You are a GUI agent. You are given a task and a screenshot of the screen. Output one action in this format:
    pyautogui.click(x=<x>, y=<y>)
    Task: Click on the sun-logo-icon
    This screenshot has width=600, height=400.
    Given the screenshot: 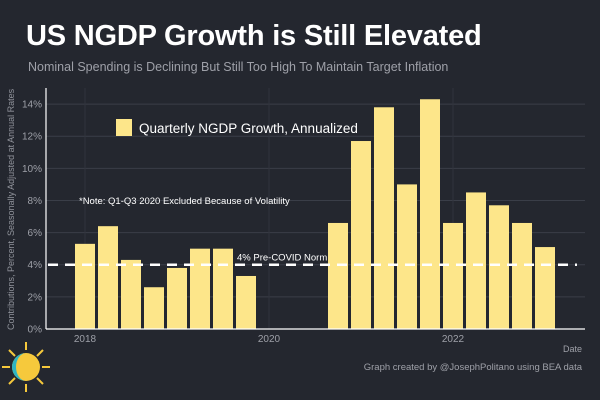 What is the action you would take?
    pyautogui.click(x=26, y=367)
    